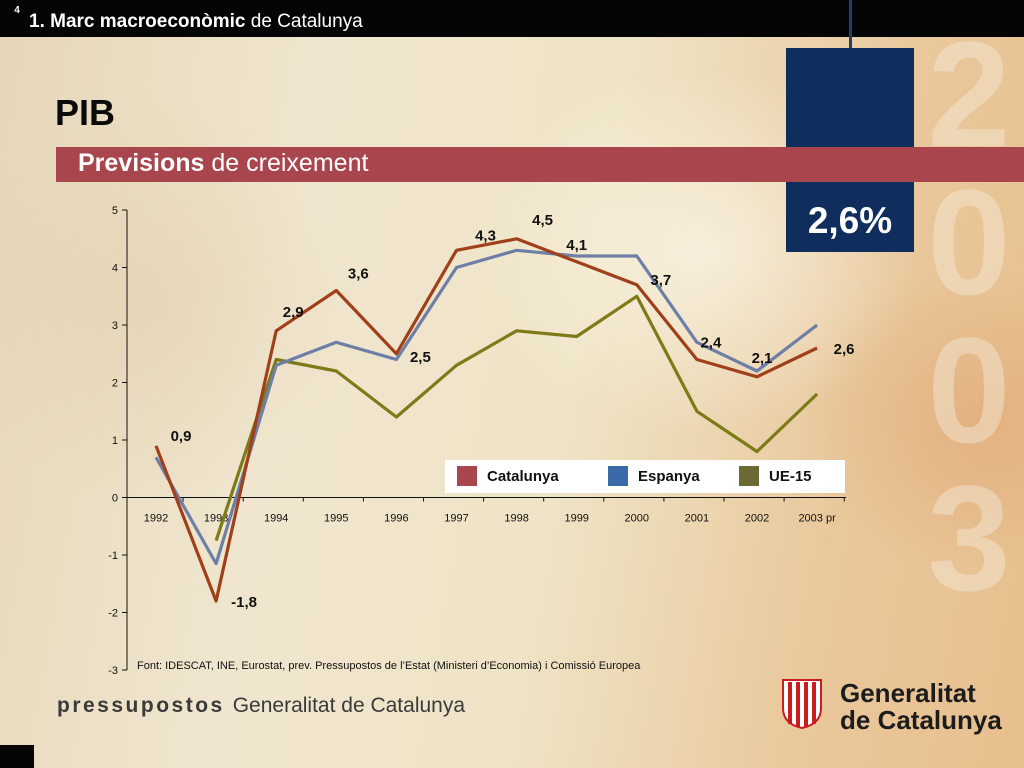 The image size is (1024, 768). What do you see at coordinates (542, 220) in the screenshot?
I see `data-label: 4,5` at bounding box center [542, 220].